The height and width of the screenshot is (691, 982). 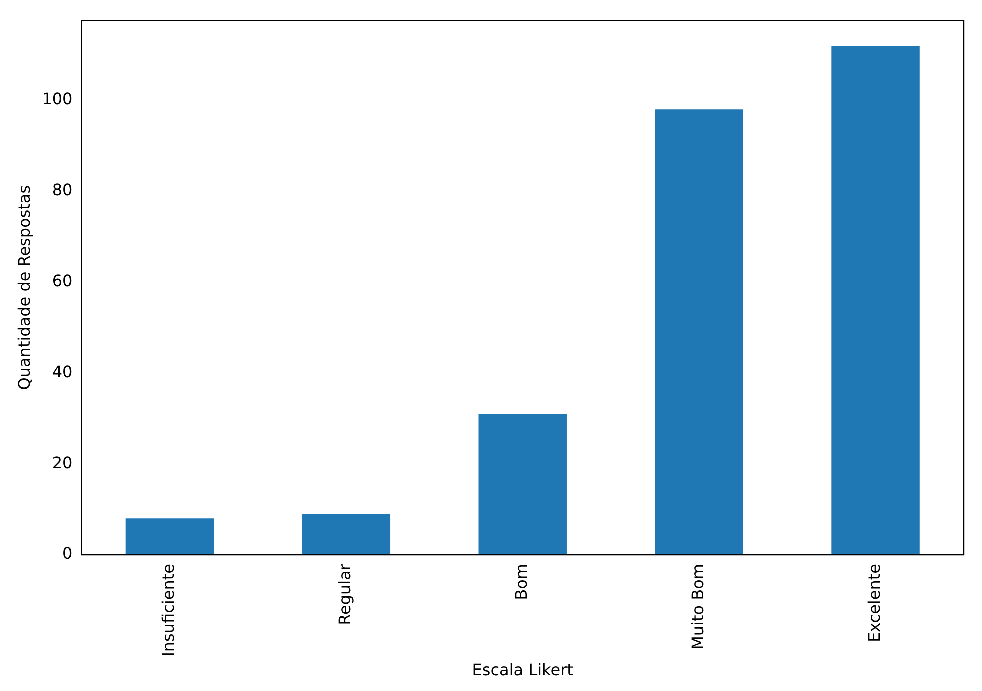 I want to click on y-tick-label: 100, so click(x=57, y=99).